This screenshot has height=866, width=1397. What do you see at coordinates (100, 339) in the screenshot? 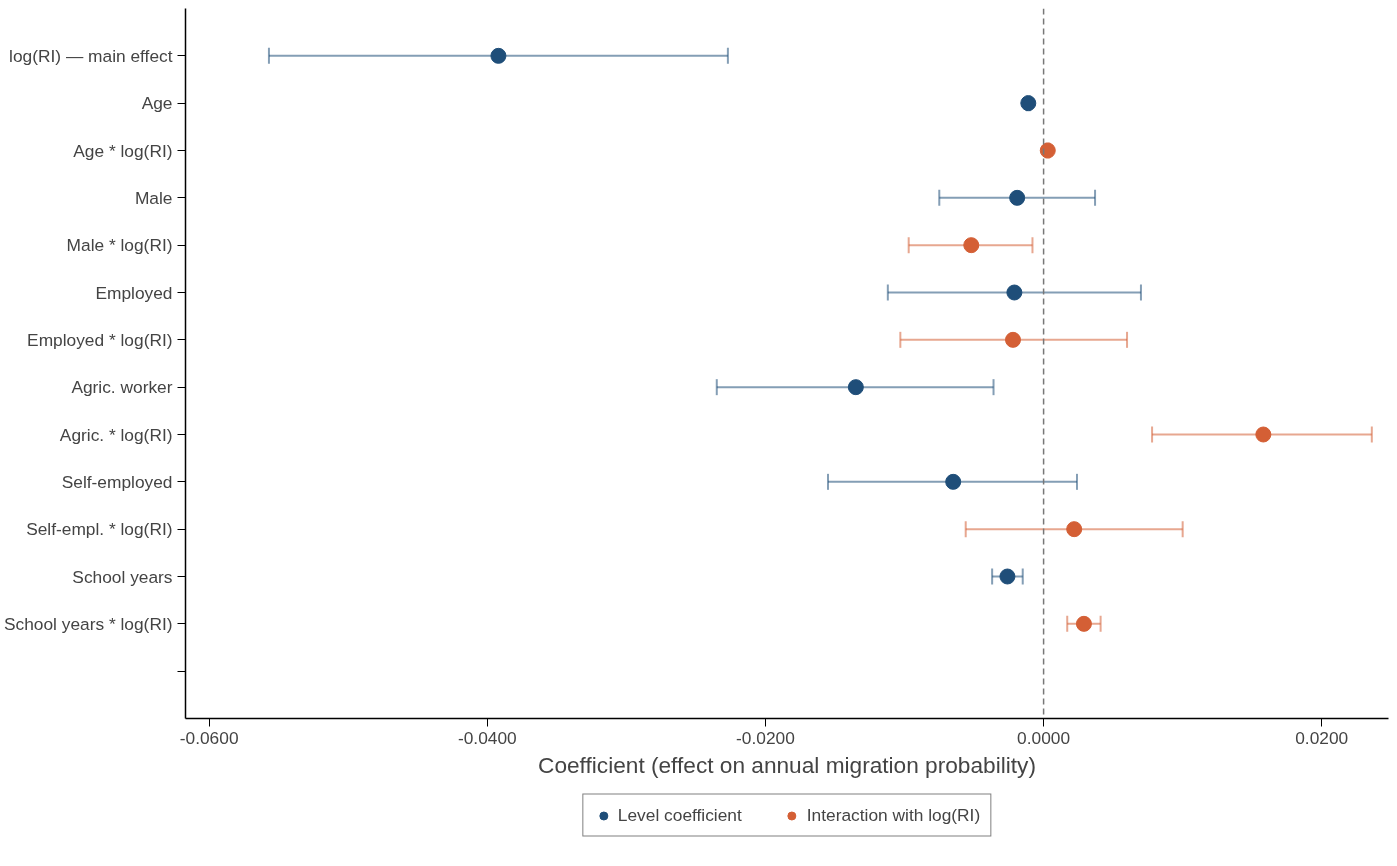
I see `y-tick-label: Employed * log(RI)` at bounding box center [100, 339].